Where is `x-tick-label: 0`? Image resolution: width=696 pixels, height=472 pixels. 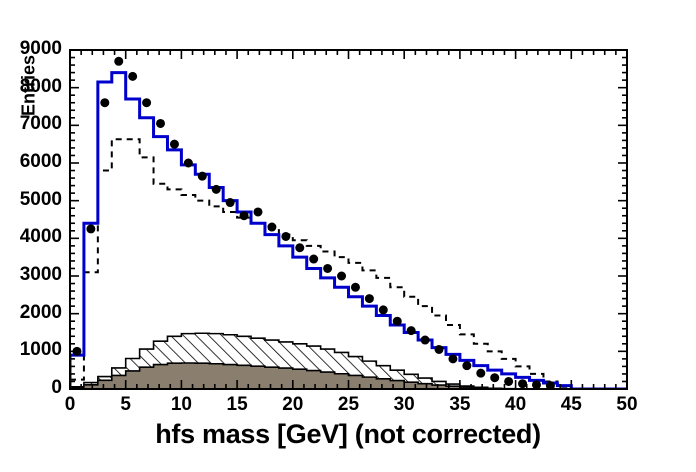 x-tick-label: 0 is located at coordinates (70, 404).